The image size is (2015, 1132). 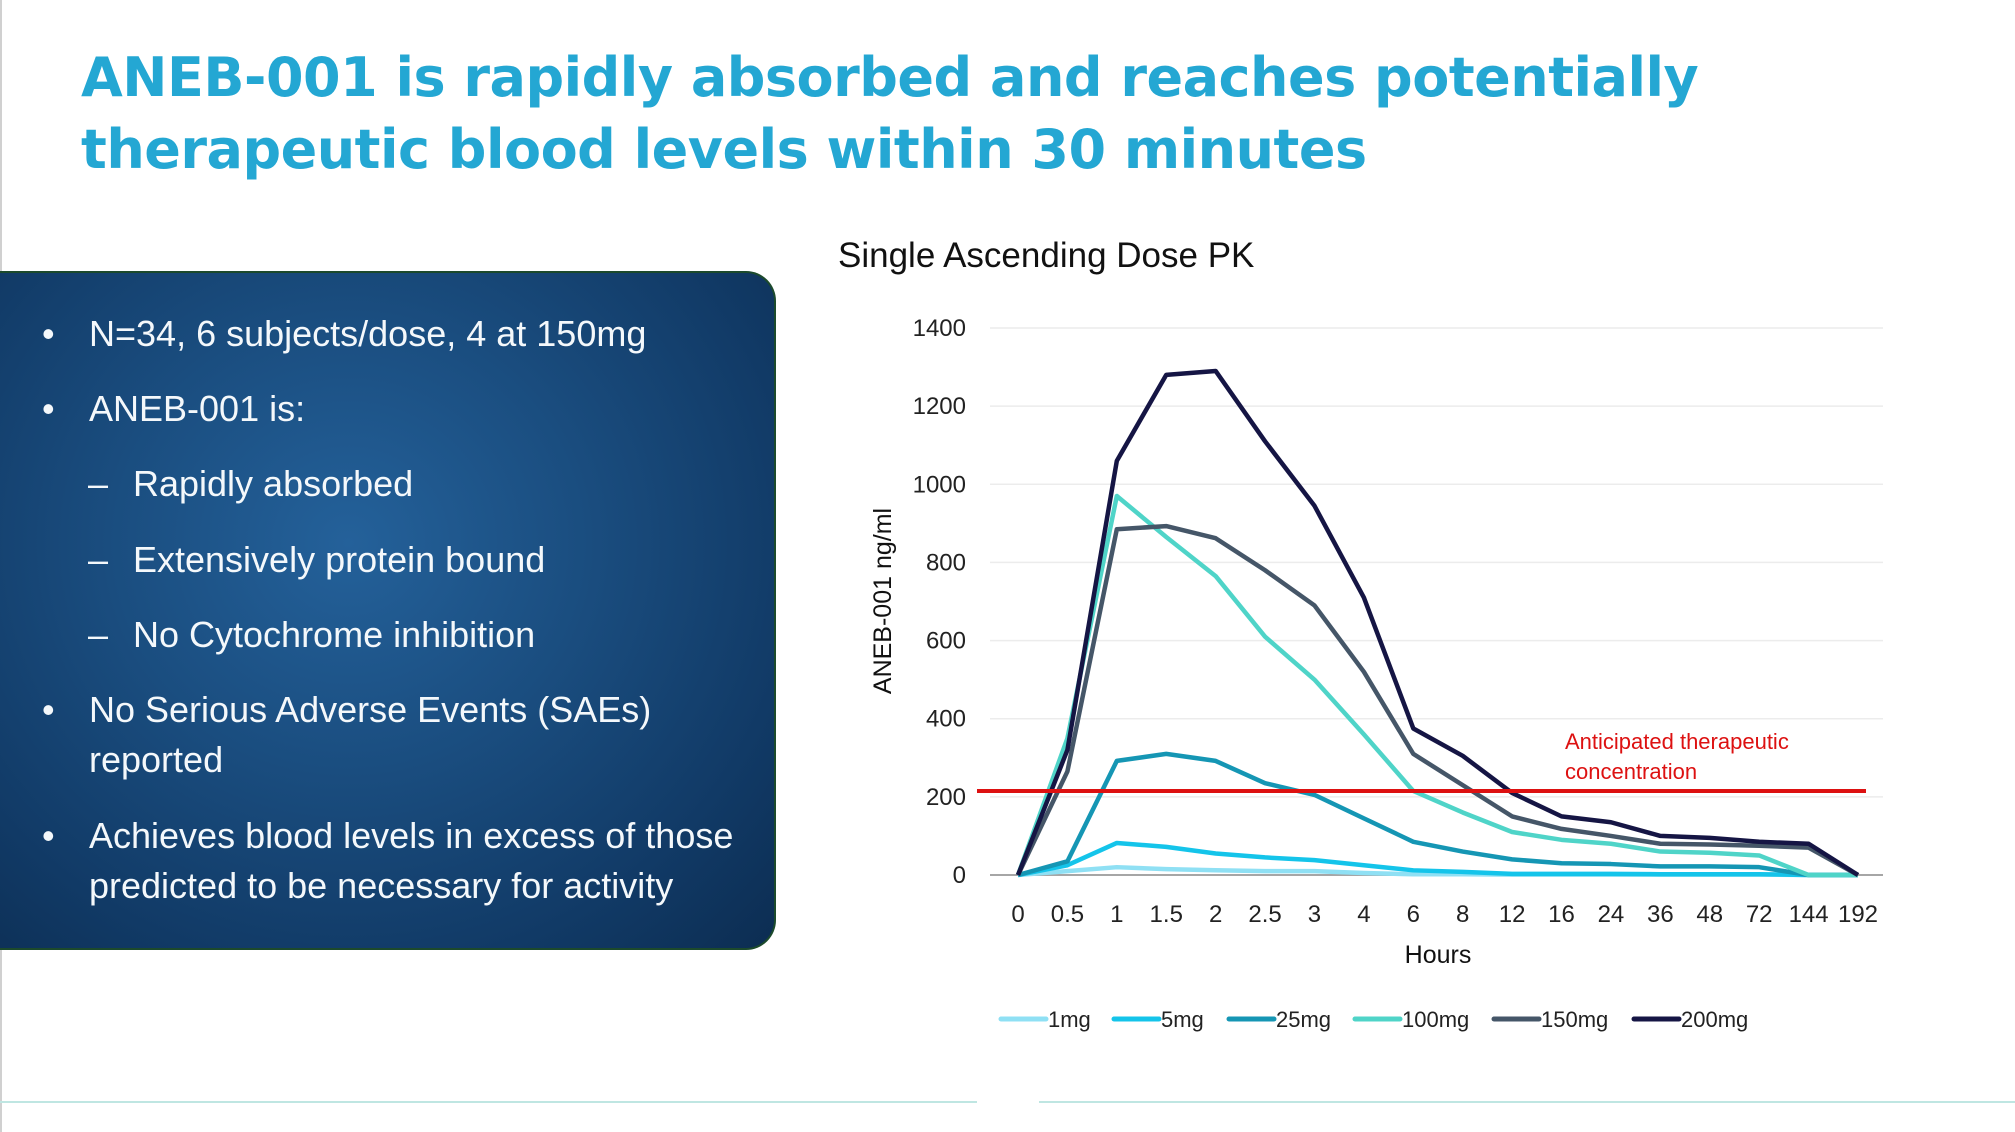 I want to click on x-tick-label: 1.5, so click(x=1166, y=914).